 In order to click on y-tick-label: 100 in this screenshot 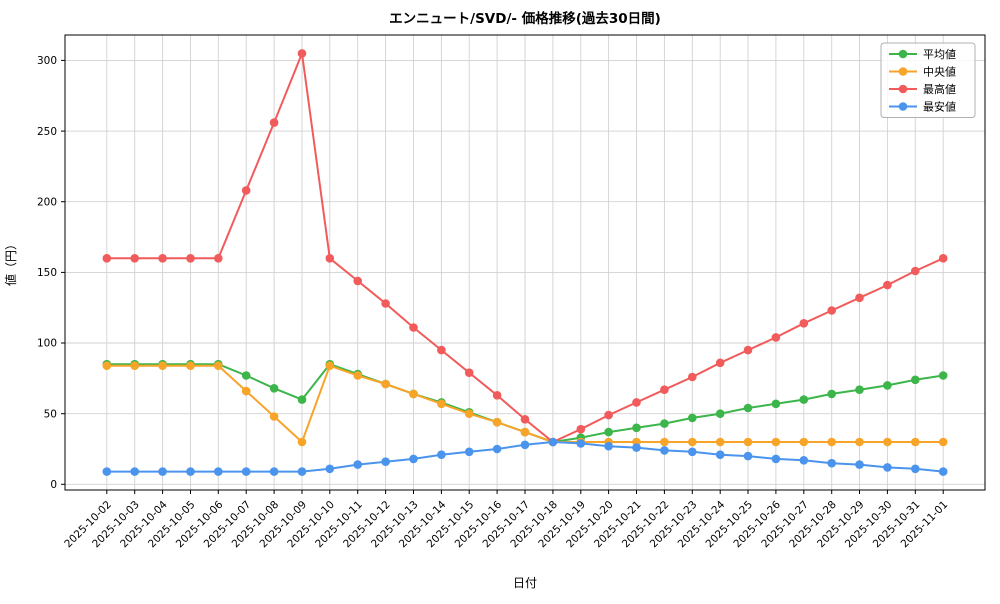, I will do `click(47, 344)`.